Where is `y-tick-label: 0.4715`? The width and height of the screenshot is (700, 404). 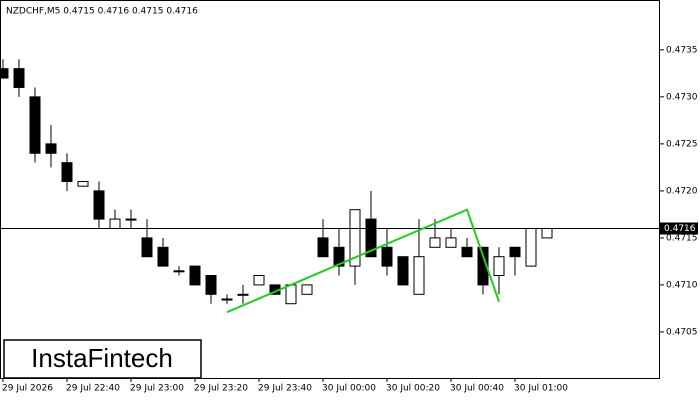
y-tick-label: 0.4715 is located at coordinates (682, 238).